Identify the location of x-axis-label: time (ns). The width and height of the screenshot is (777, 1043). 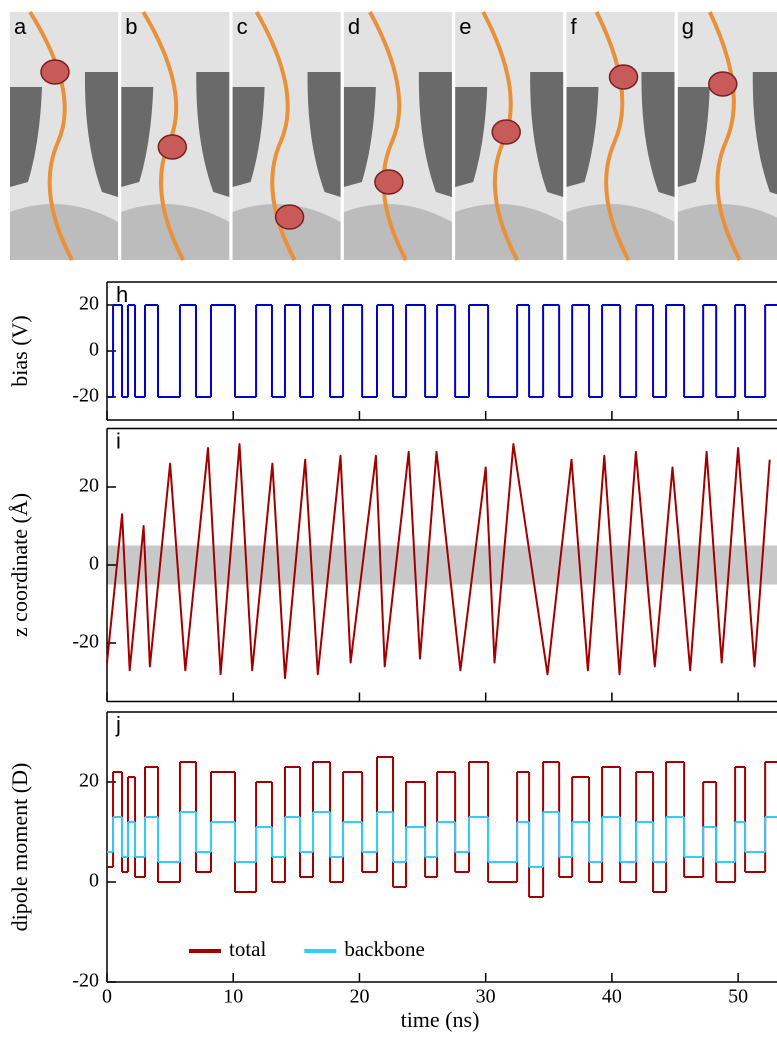
(440, 1019).